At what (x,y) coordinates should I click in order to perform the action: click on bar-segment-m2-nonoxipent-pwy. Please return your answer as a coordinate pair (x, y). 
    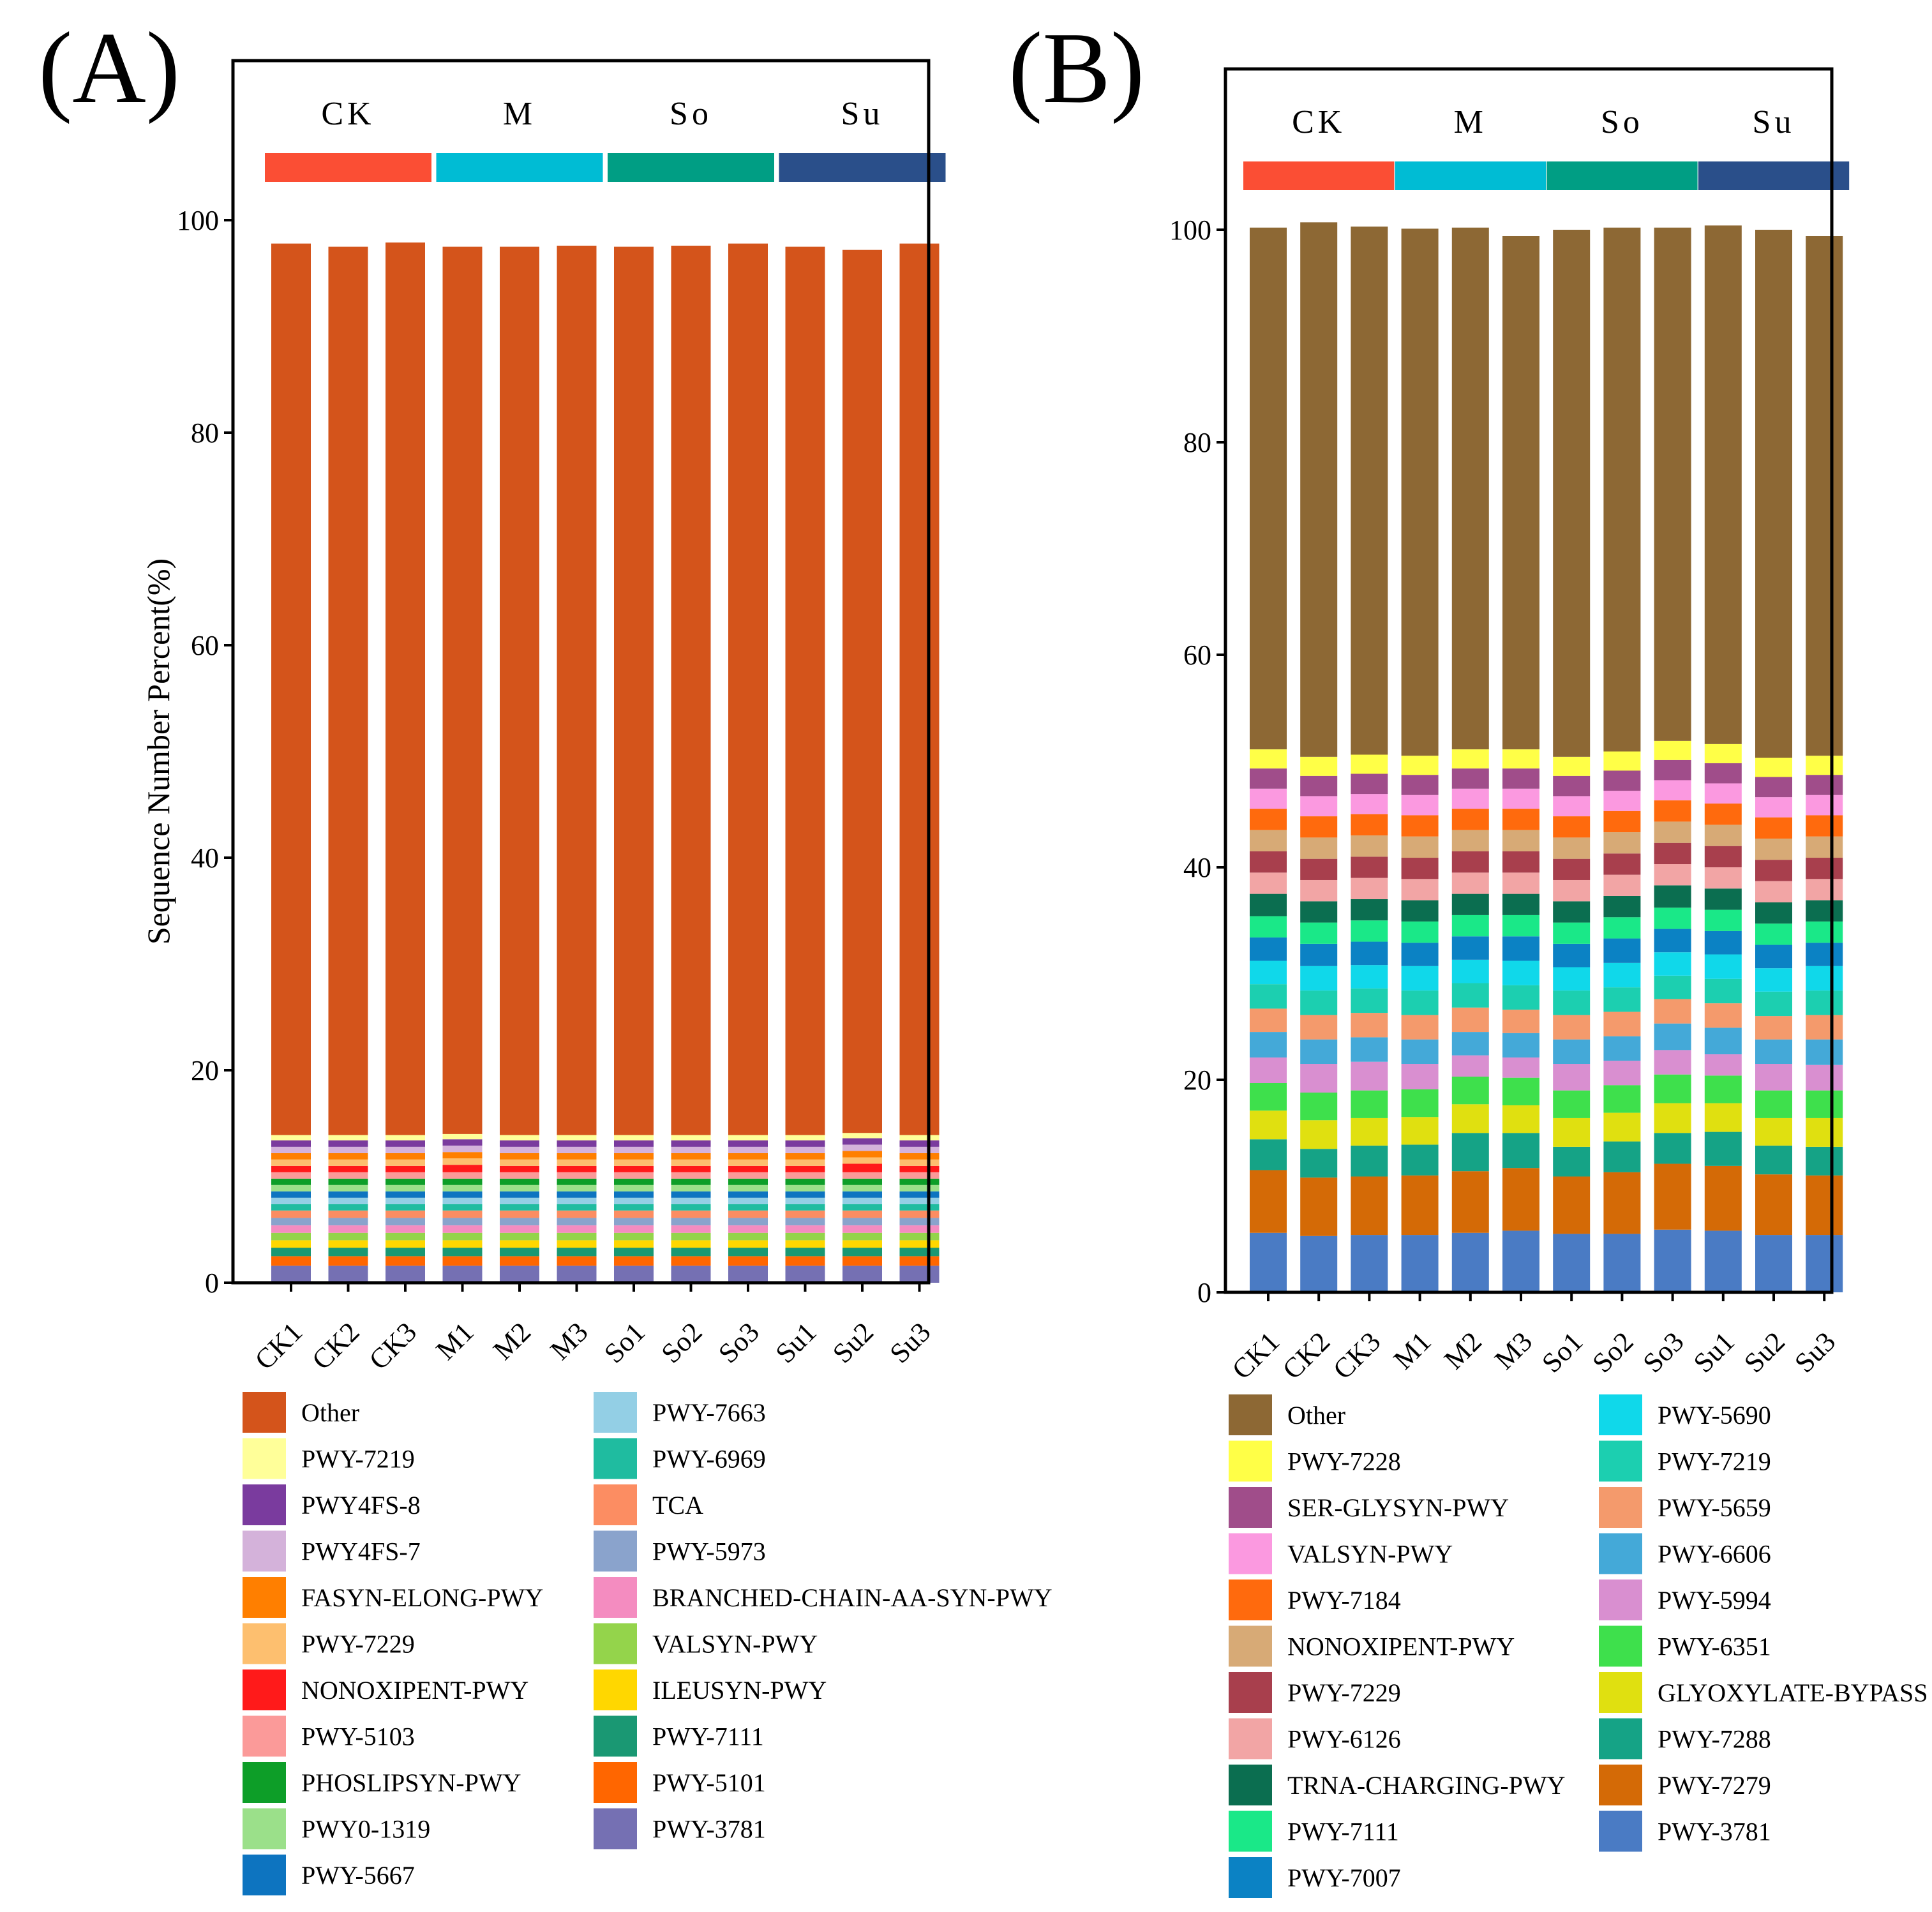
    Looking at the image, I should click on (519, 1168).